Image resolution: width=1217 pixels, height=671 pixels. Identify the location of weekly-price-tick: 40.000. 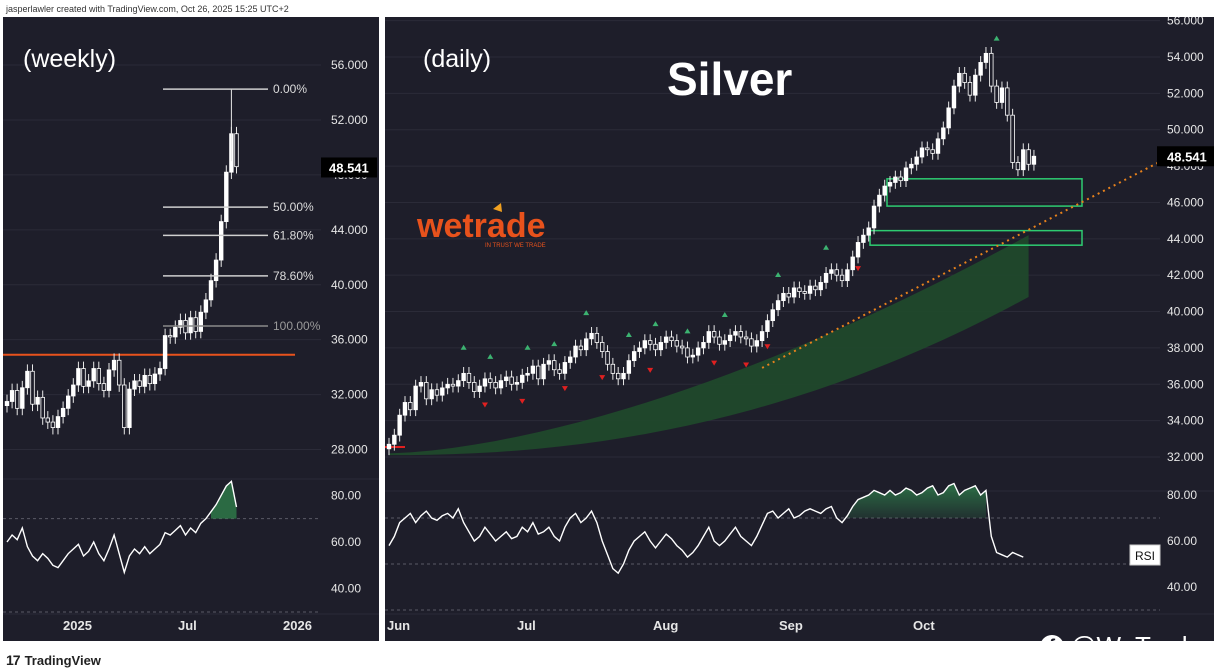
(349, 285).